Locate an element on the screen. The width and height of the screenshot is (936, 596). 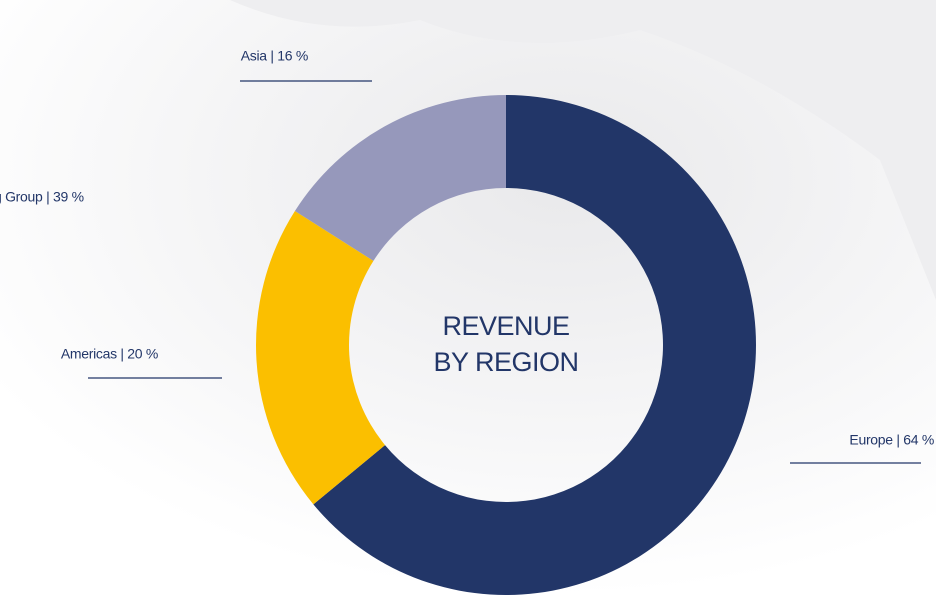
segment-label: Asia | 16 % is located at coordinates (274, 56).